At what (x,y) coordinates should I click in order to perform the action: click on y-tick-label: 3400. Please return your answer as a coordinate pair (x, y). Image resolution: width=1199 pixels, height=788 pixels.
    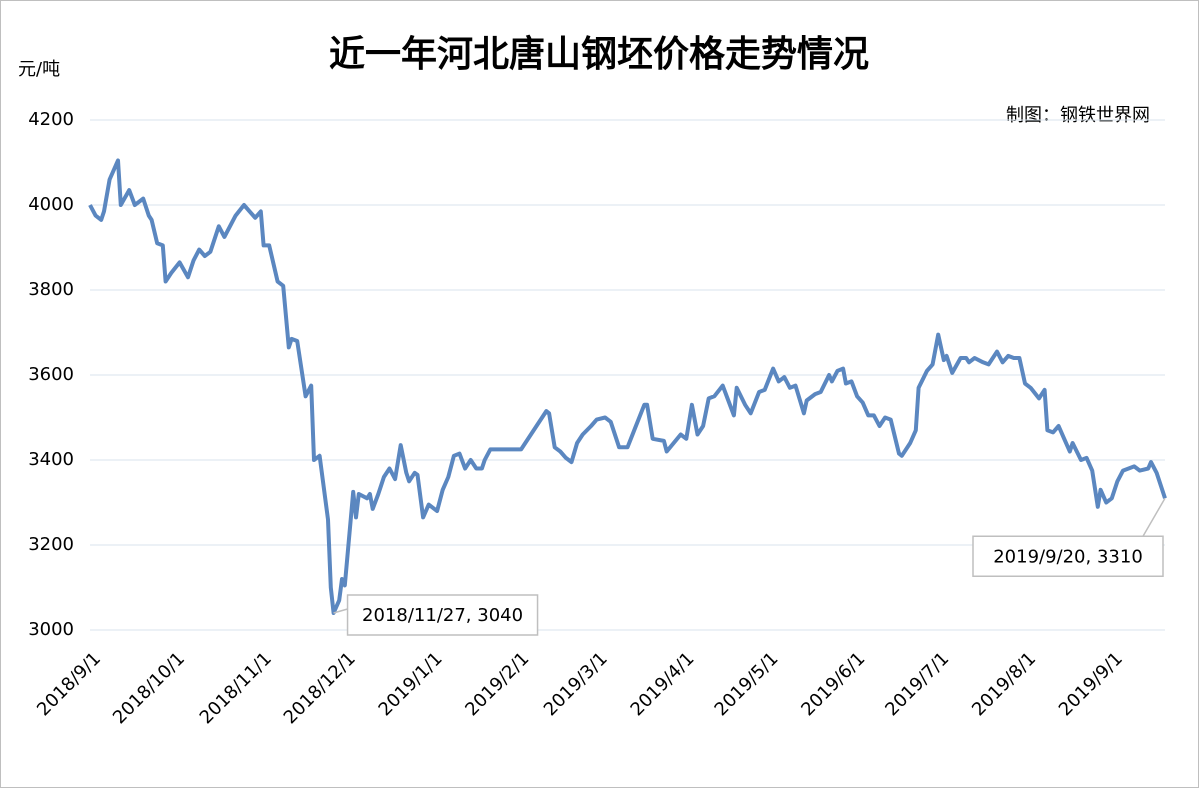
    Looking at the image, I should click on (51, 459).